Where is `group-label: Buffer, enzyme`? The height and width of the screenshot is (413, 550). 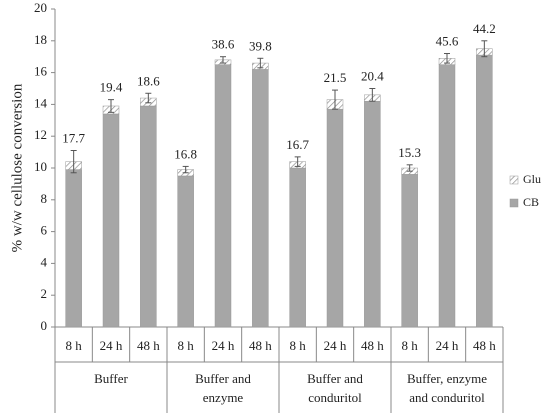
group-label: Buffer, enzyme is located at coordinates (447, 378).